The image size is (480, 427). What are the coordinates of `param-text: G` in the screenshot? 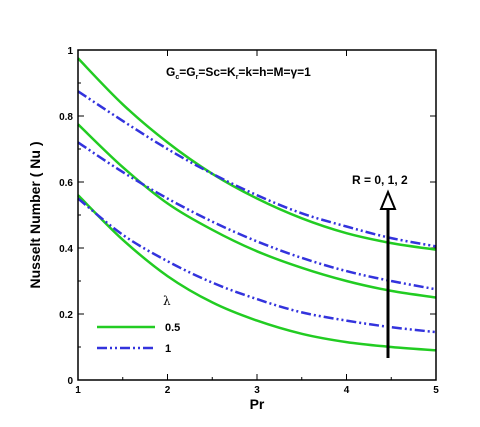 It's located at (170, 72).